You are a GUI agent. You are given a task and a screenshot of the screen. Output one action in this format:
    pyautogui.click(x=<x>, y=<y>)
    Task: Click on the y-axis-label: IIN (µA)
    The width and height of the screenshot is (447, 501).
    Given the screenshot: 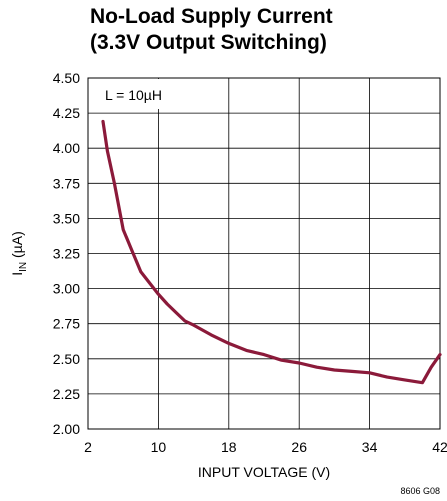 What is the action you would take?
    pyautogui.click(x=19, y=253)
    